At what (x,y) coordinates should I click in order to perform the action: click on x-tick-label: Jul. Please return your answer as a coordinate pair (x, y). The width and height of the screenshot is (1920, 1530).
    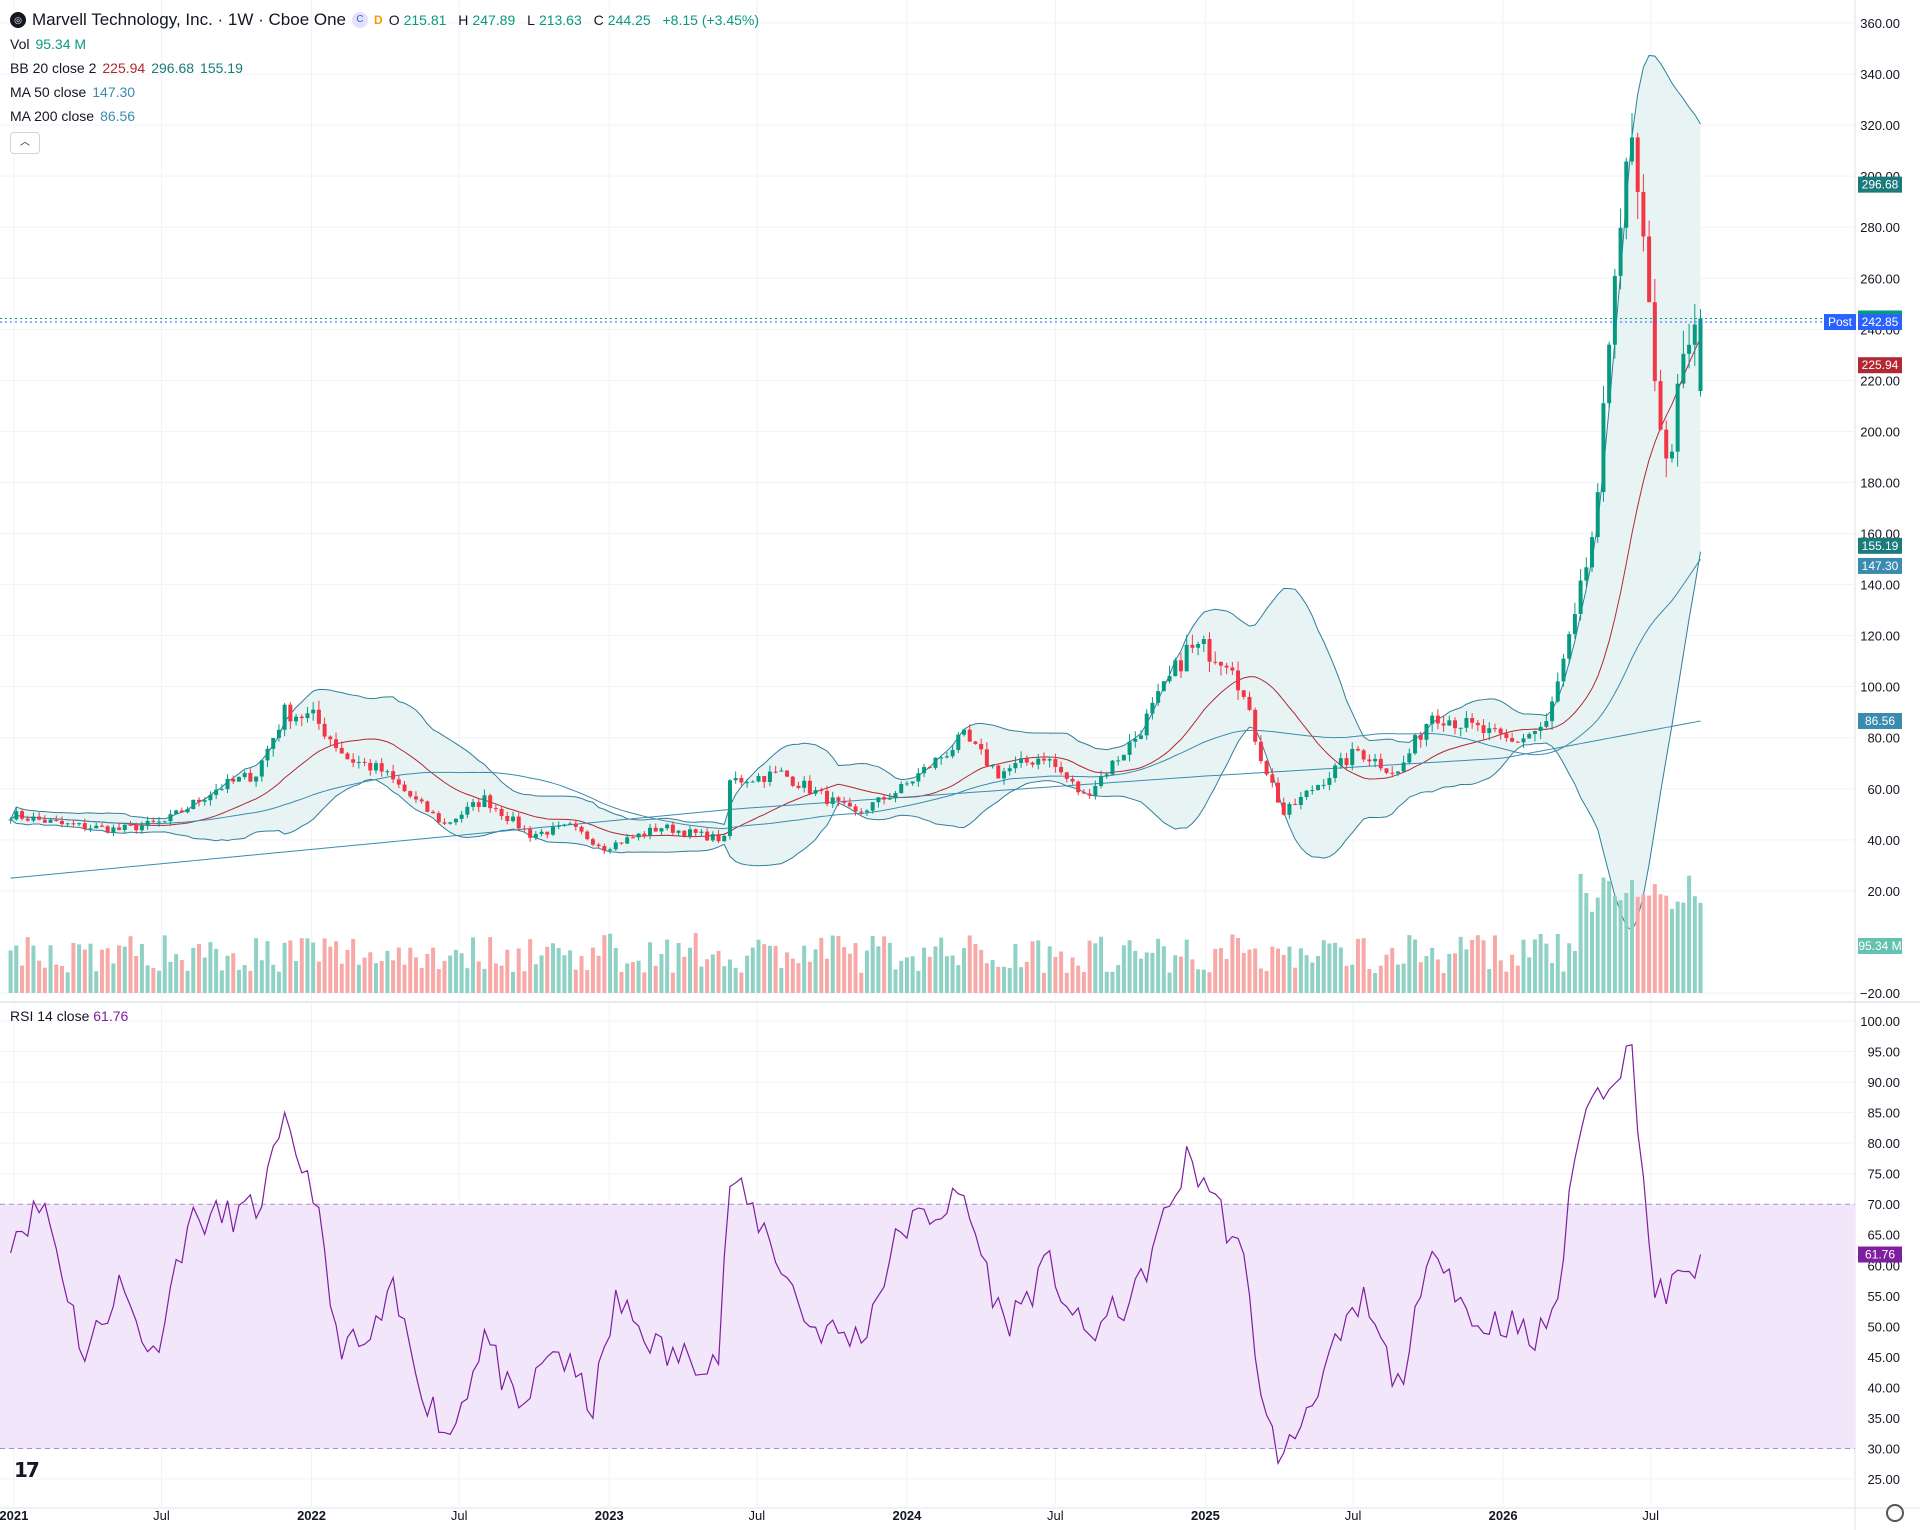
    Looking at the image, I should click on (757, 1515).